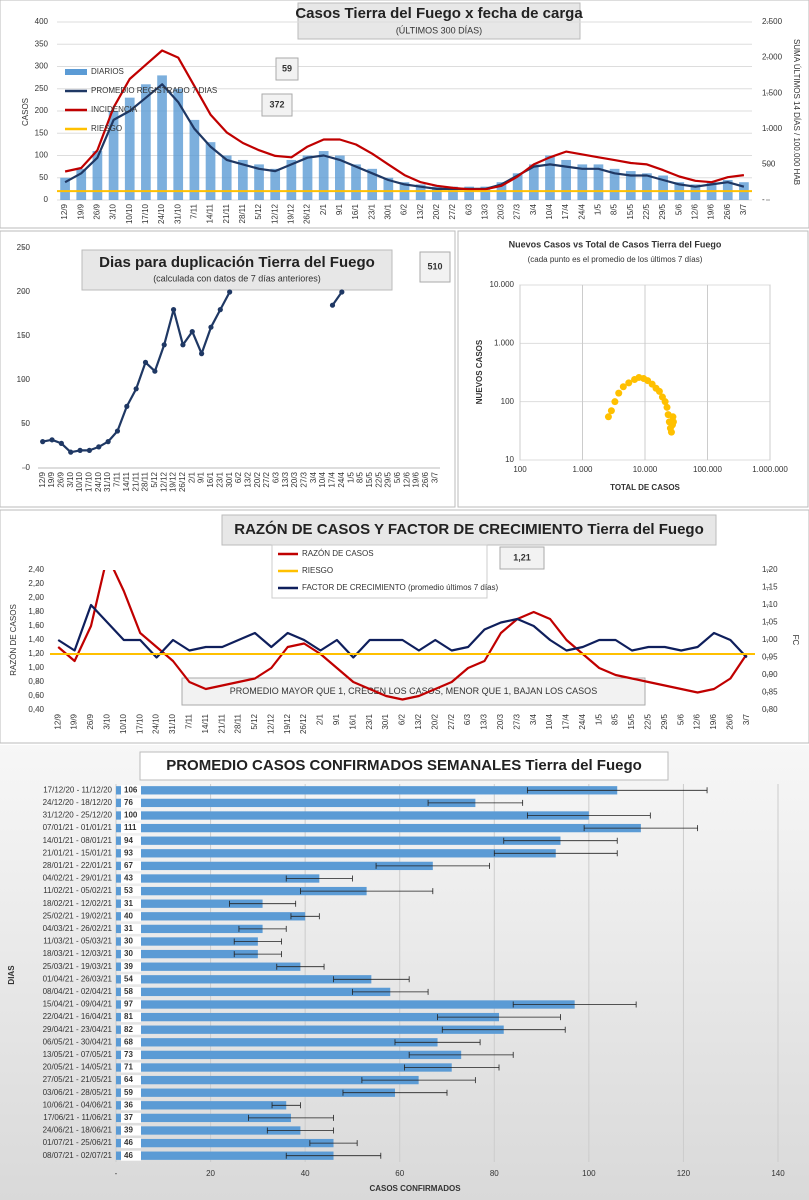  What do you see at coordinates (258, 211) in the screenshot?
I see `x-tick-label: 5/12` at bounding box center [258, 211].